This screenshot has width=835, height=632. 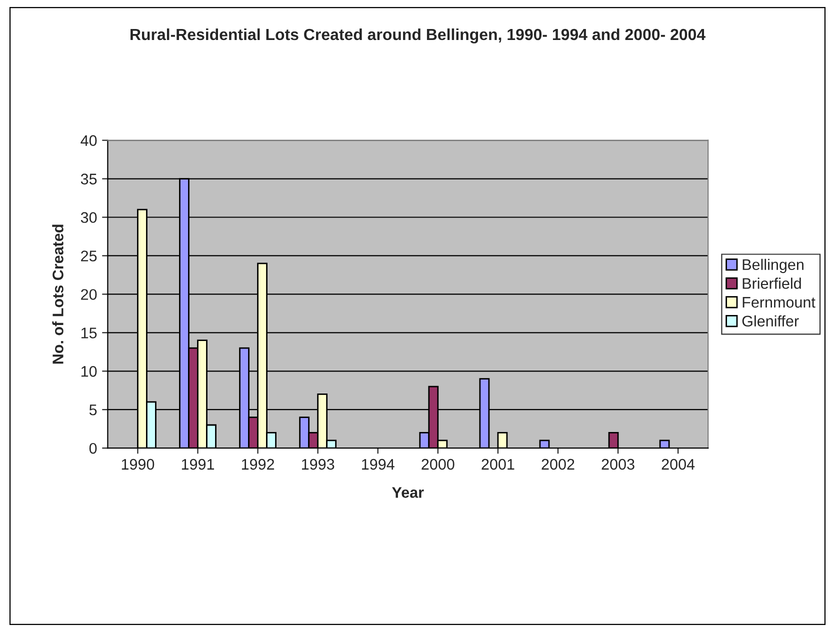 I want to click on x-axis-title: Year, so click(x=408, y=492).